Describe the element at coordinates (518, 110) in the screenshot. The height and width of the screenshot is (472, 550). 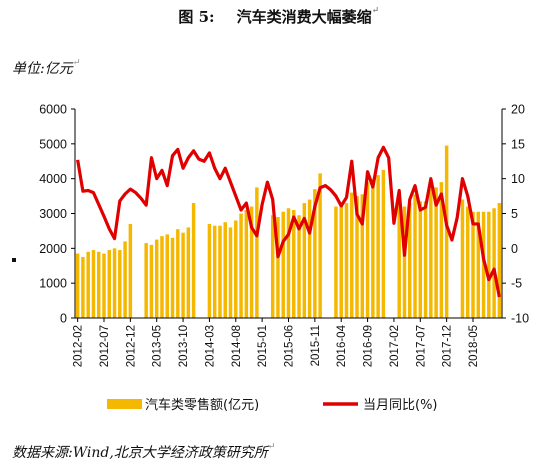
I see `right-tick-label: 20` at that location.